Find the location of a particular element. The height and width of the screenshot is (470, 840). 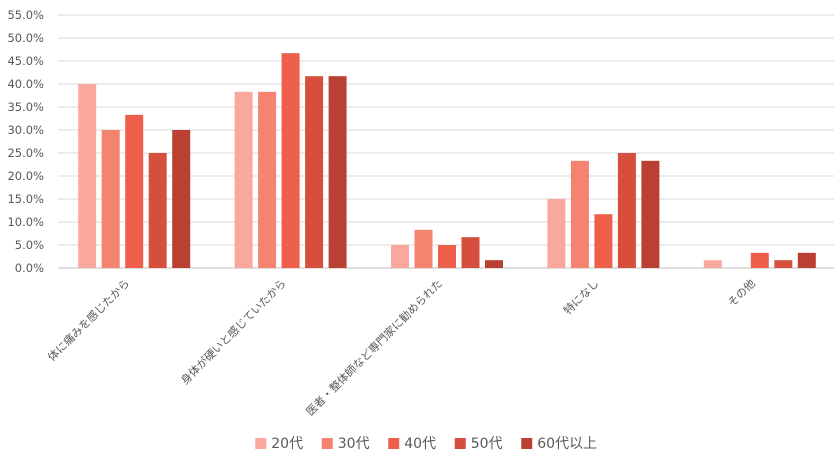

x-category-label: 特になし is located at coordinates (581, 296).